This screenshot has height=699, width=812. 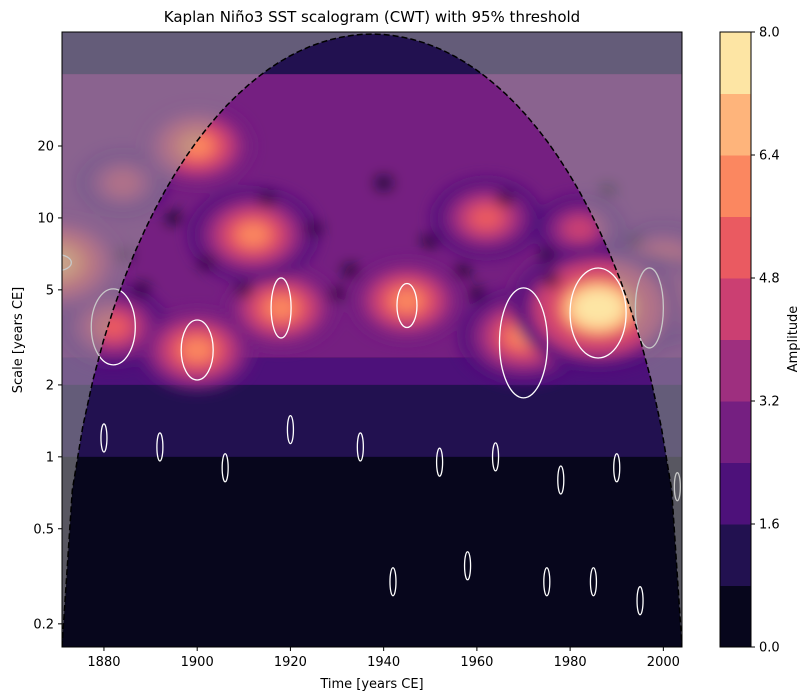 I want to click on x-tick-label: 1920, so click(x=290, y=662).